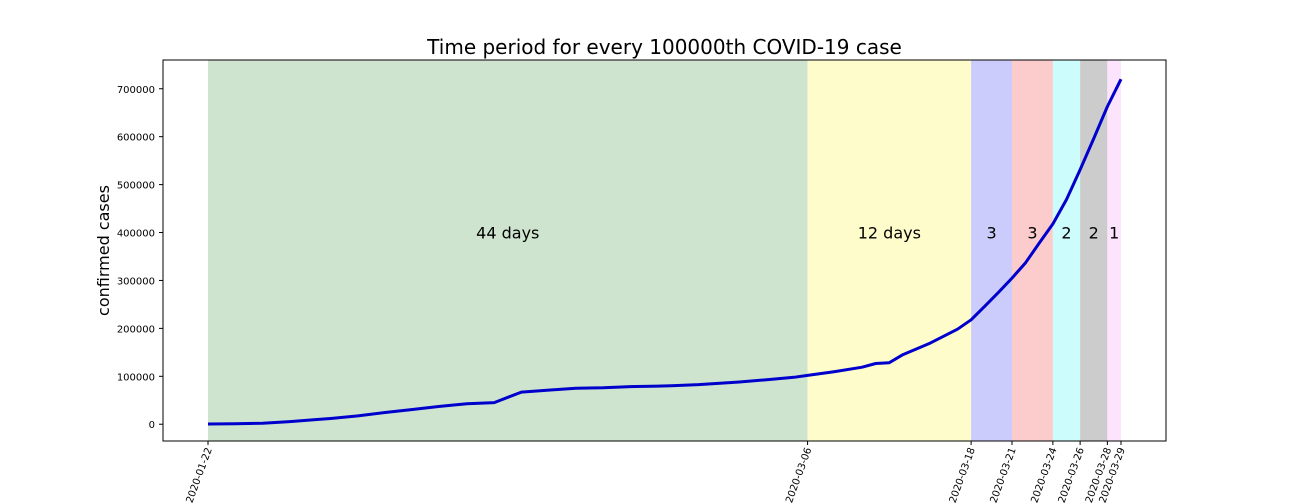  Describe the element at coordinates (136, 329) in the screenshot. I see `y-tick-label-2: 200000` at that location.